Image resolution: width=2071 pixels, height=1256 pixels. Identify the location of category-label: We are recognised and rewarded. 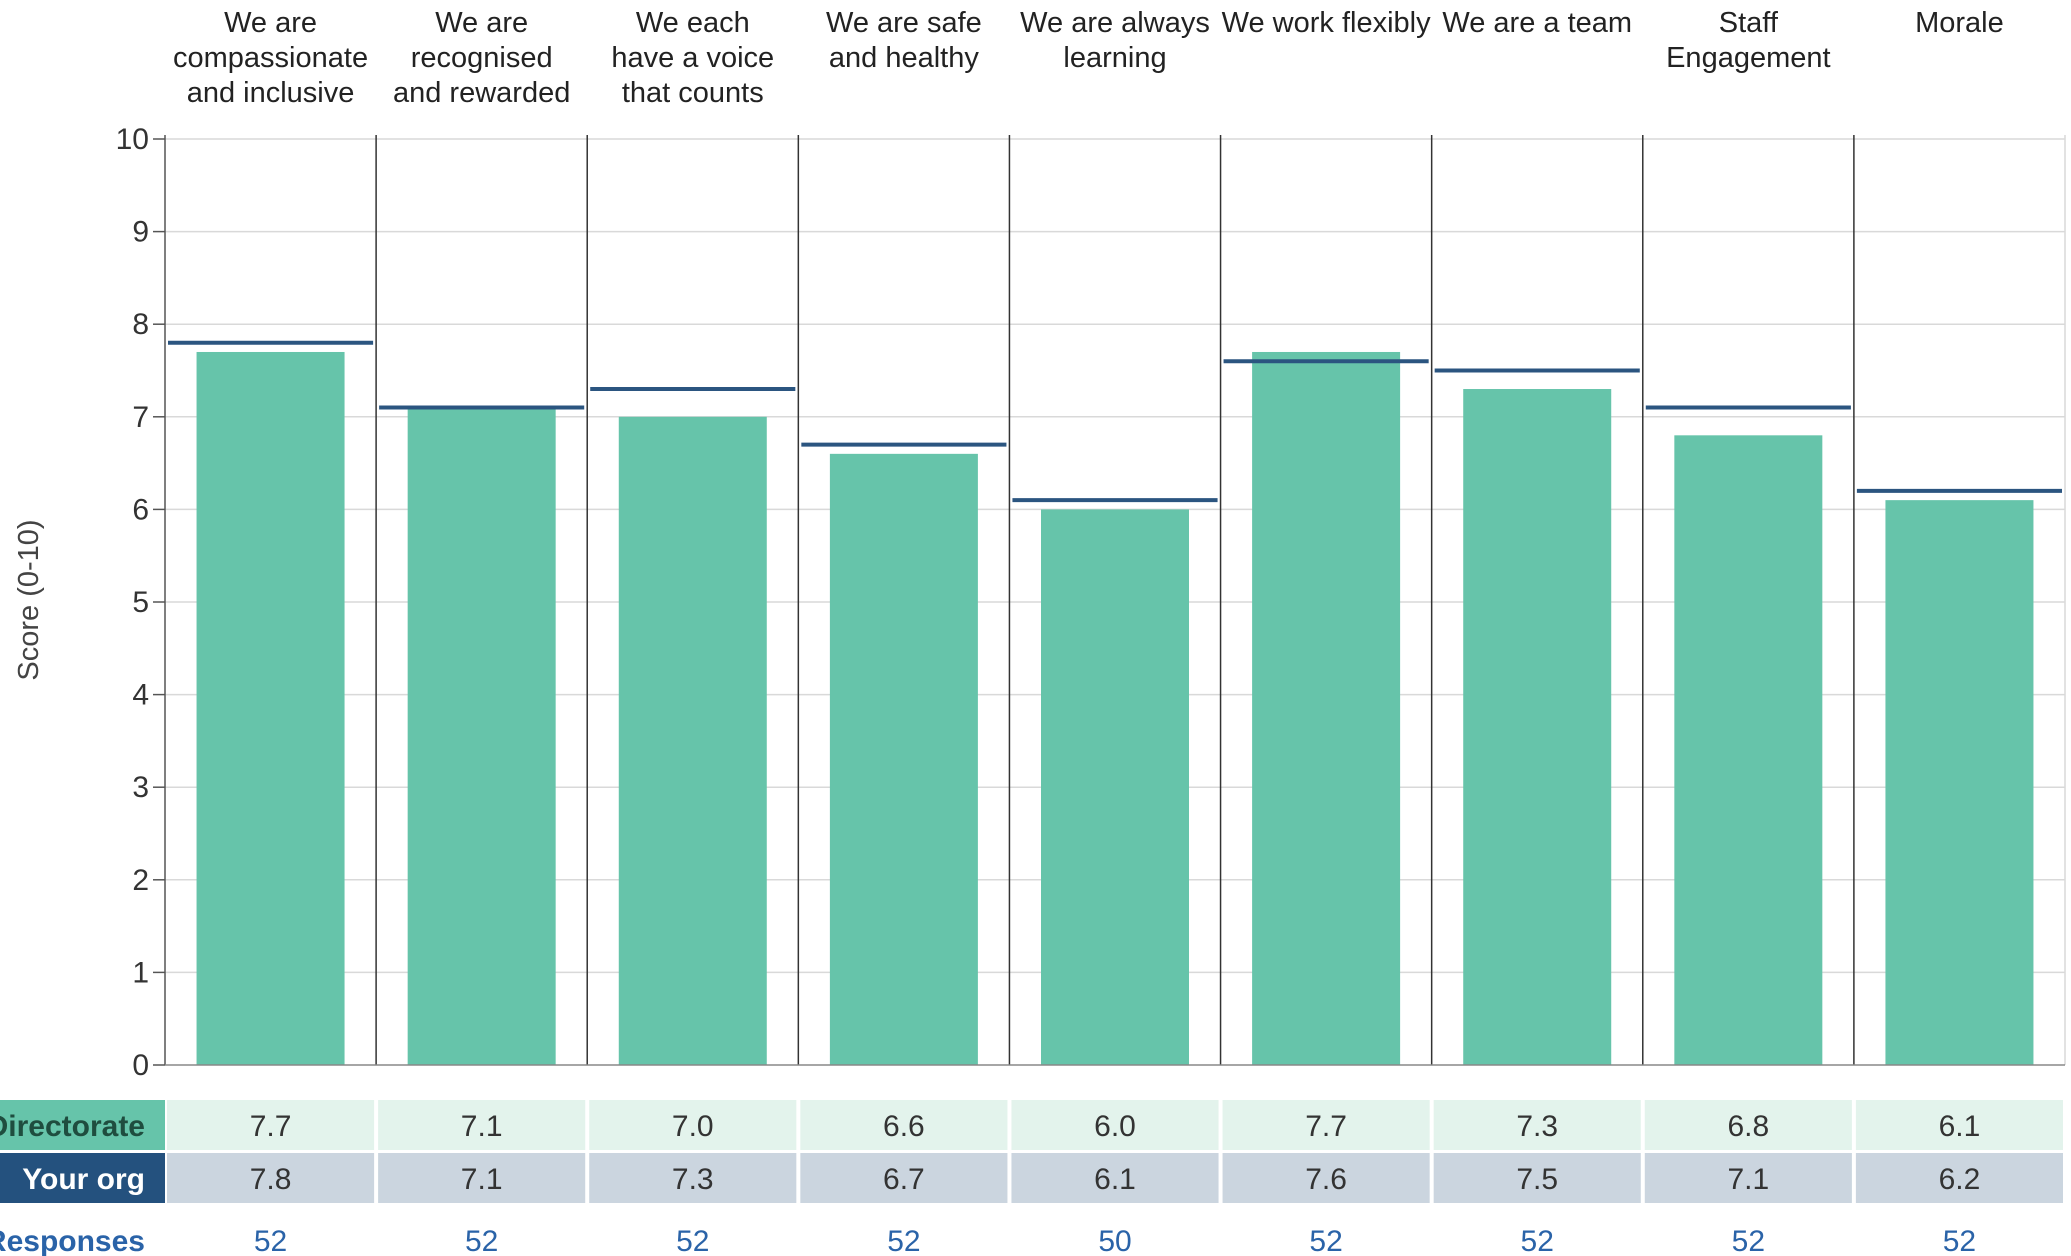
(481, 58).